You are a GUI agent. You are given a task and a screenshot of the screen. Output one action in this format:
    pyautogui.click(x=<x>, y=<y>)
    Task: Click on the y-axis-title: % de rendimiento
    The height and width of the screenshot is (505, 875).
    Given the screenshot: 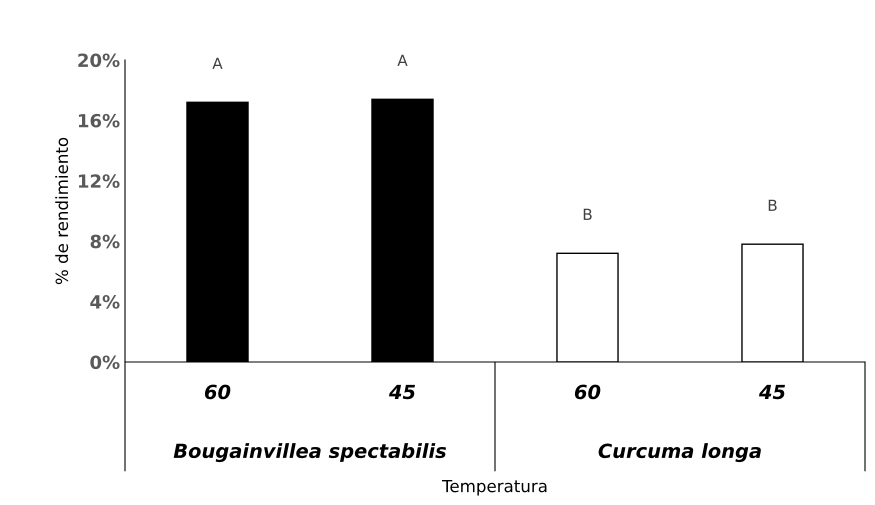 What is the action you would take?
    pyautogui.click(x=61, y=211)
    